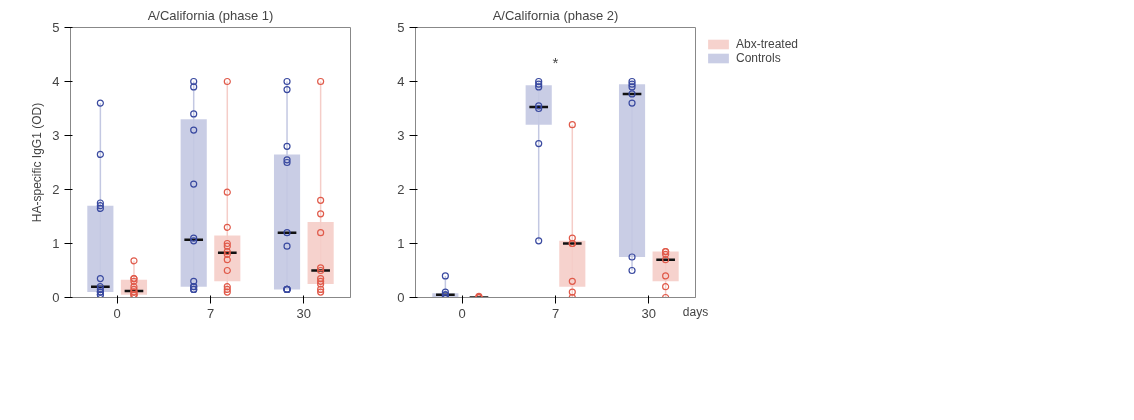 This screenshot has width=1134, height=420. What do you see at coordinates (758, 58) in the screenshot?
I see `legend-label: Controls` at bounding box center [758, 58].